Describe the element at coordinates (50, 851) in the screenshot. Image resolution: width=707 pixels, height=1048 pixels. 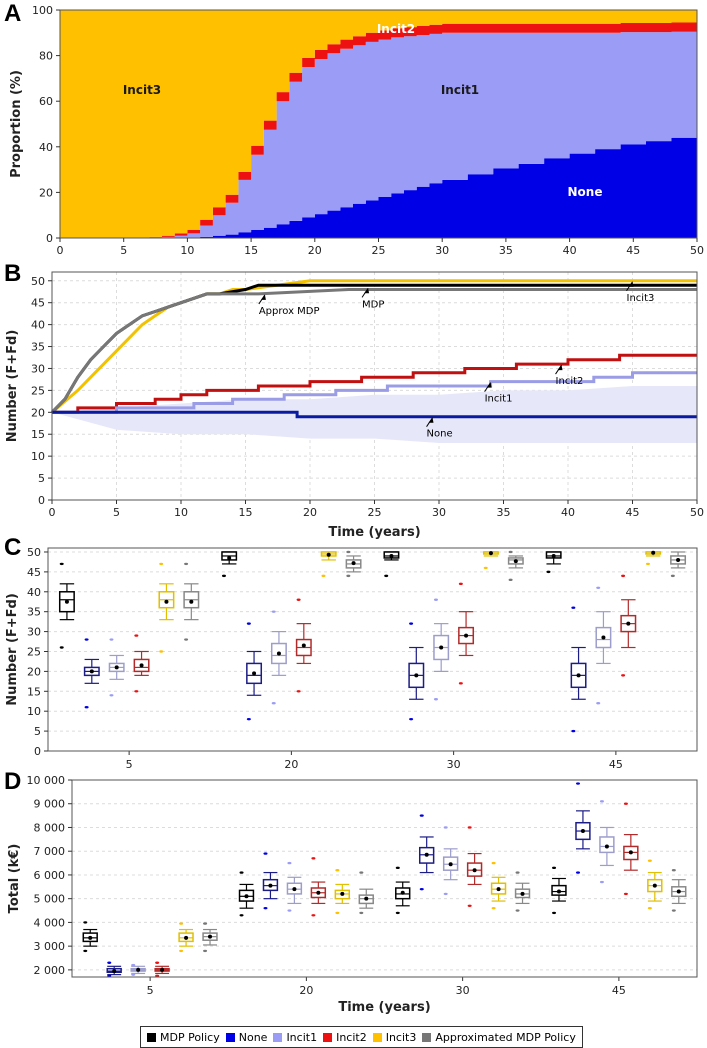
I see `y-tick-label: 7 000` at that location.